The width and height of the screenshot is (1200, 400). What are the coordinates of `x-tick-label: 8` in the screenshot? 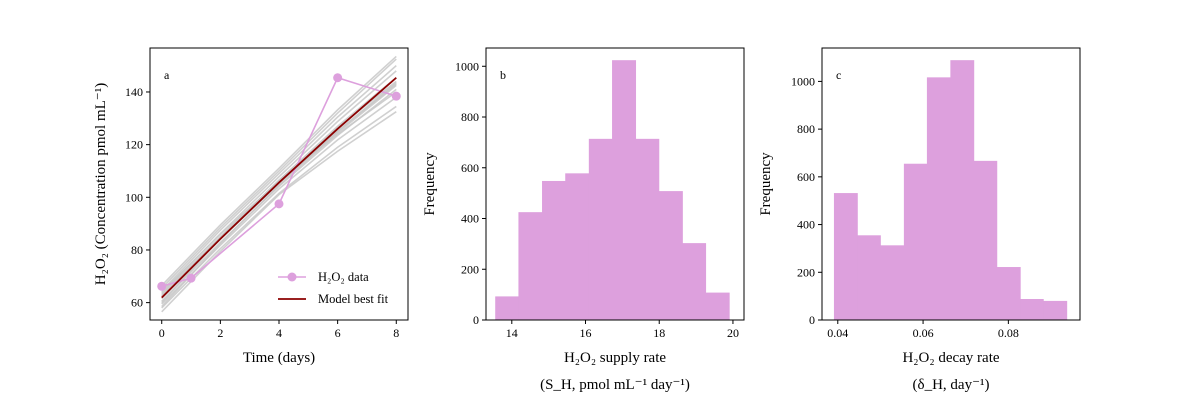 It's located at (396, 333).